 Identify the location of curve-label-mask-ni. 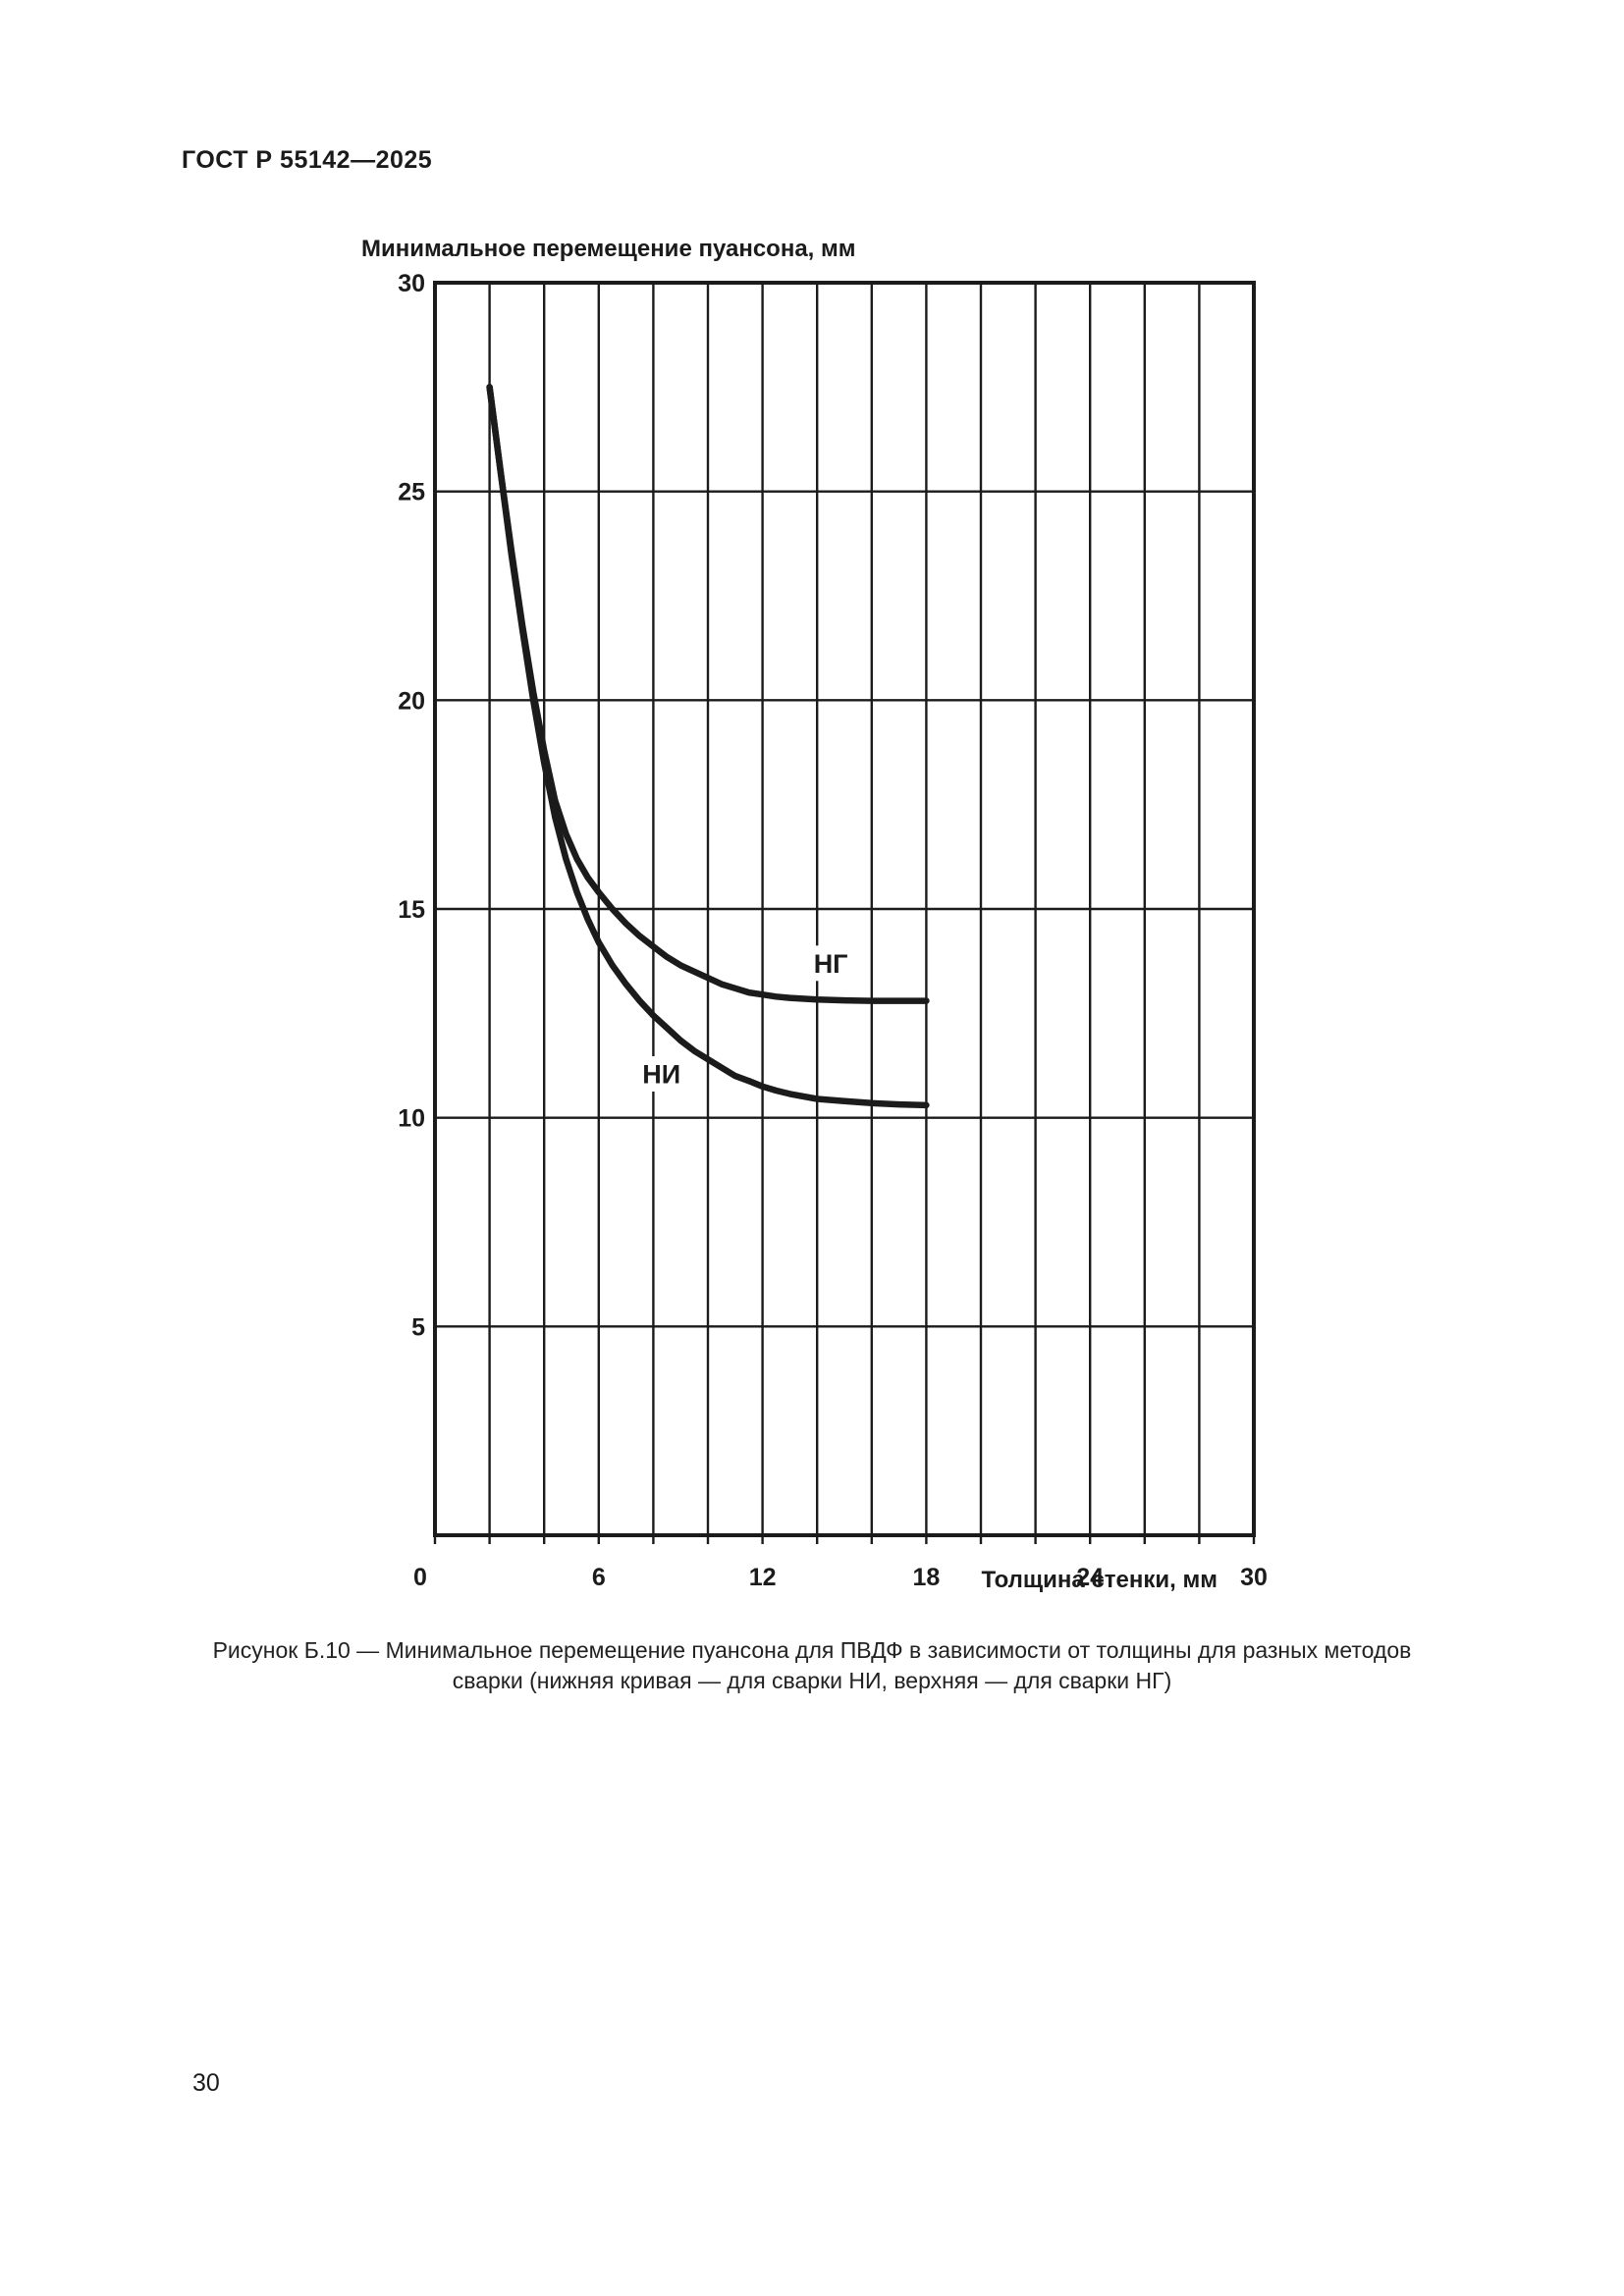
(661, 1074).